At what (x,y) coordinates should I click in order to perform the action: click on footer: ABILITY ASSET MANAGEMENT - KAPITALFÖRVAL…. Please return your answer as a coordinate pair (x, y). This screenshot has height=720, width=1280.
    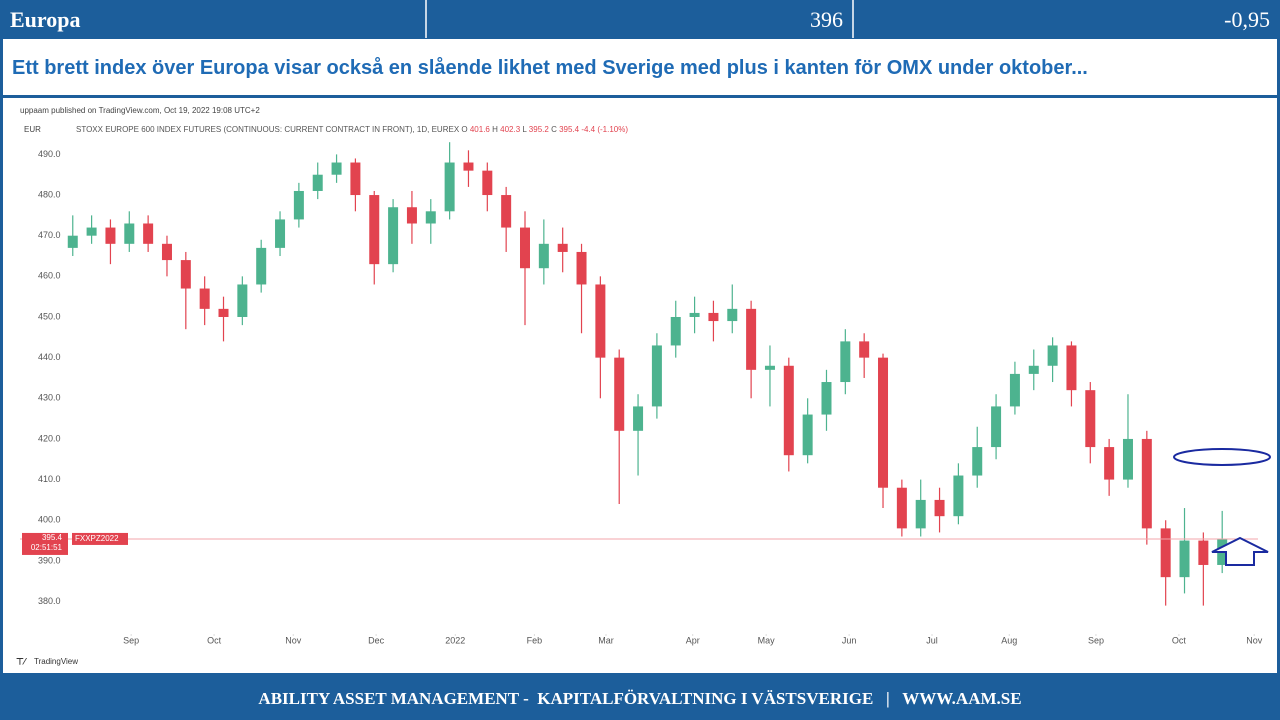
    Looking at the image, I should click on (639, 698).